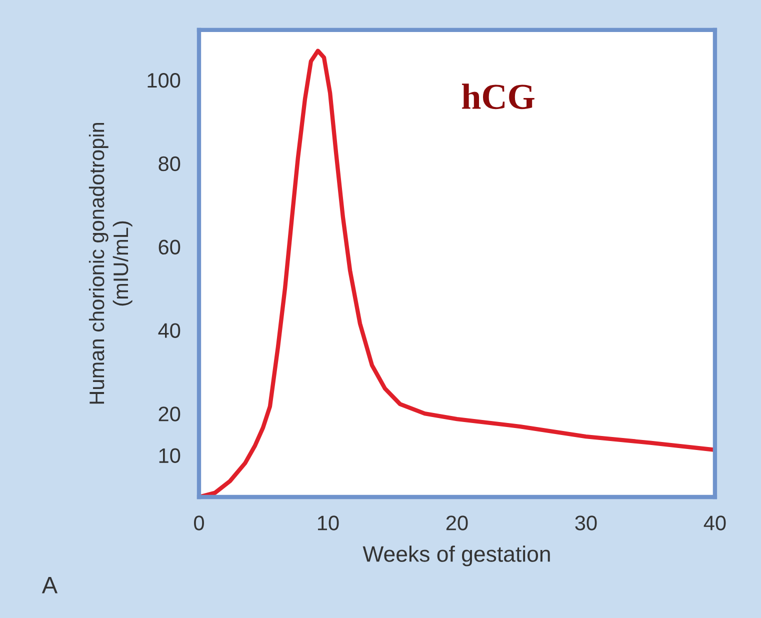  What do you see at coordinates (199, 523) in the screenshot?
I see `x-tick-label: 0` at bounding box center [199, 523].